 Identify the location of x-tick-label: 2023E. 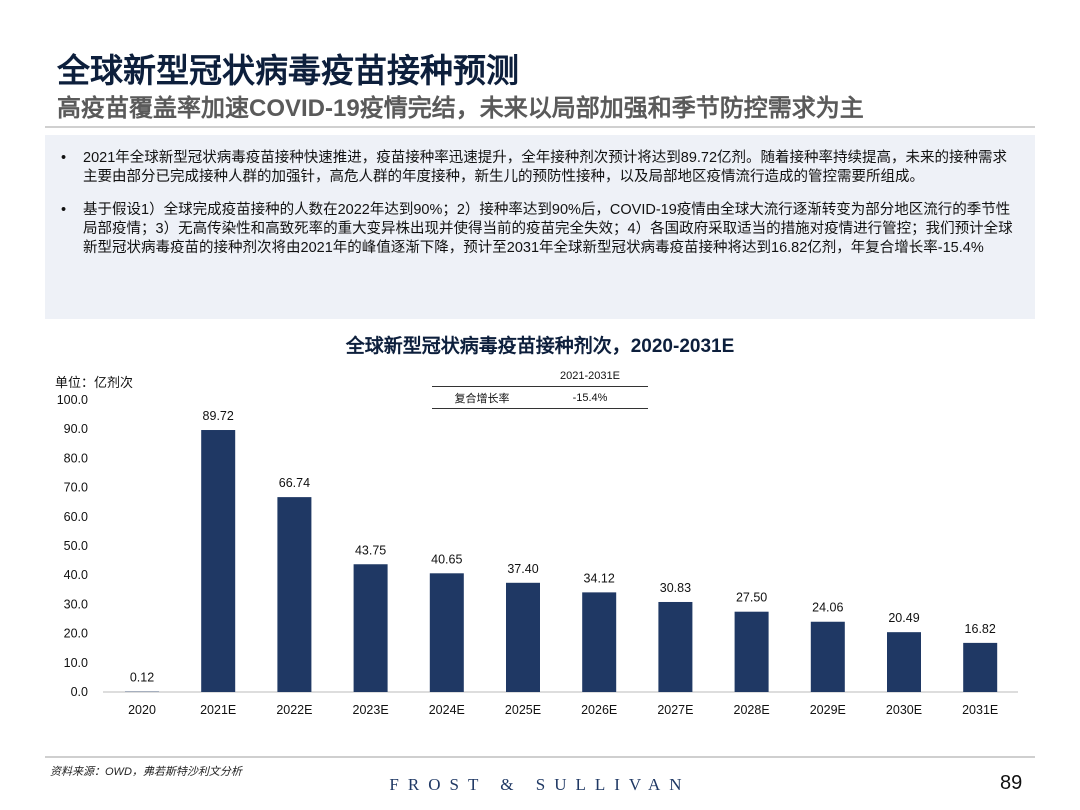
(371, 710).